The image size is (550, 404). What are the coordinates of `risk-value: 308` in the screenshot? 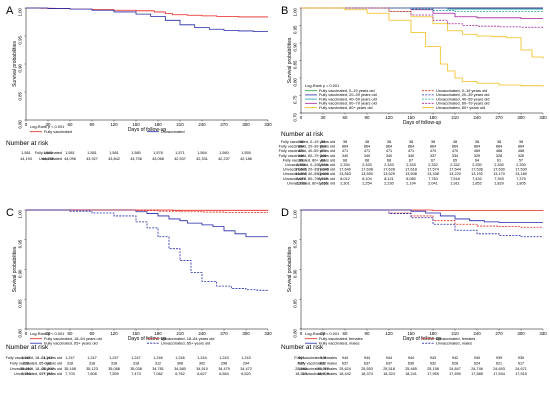 It's located at (180, 363).